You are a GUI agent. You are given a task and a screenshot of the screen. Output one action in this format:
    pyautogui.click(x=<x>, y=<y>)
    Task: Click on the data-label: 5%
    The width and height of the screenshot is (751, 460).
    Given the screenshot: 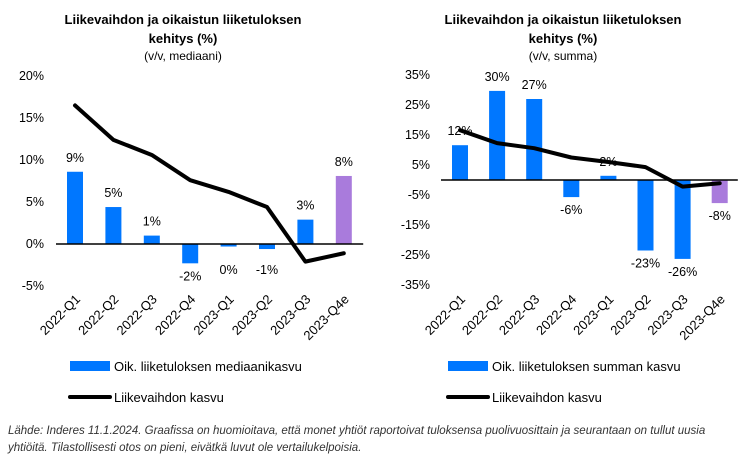 What is the action you would take?
    pyautogui.click(x=113, y=193)
    